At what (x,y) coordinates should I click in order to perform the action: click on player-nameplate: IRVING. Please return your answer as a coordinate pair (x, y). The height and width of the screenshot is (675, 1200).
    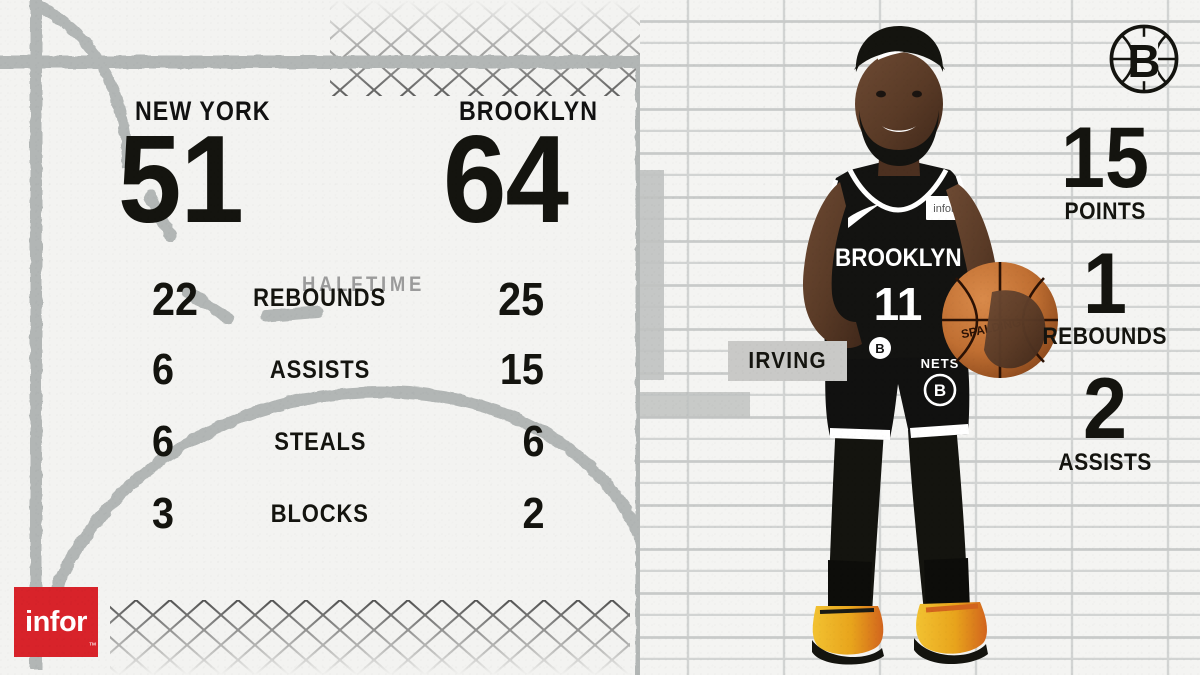
    Looking at the image, I should click on (788, 361).